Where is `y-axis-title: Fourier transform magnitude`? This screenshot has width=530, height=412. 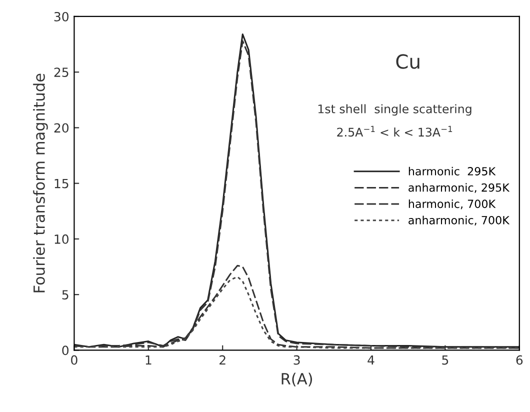 y-axis-title: Fourier transform magnitude is located at coordinates (40, 183).